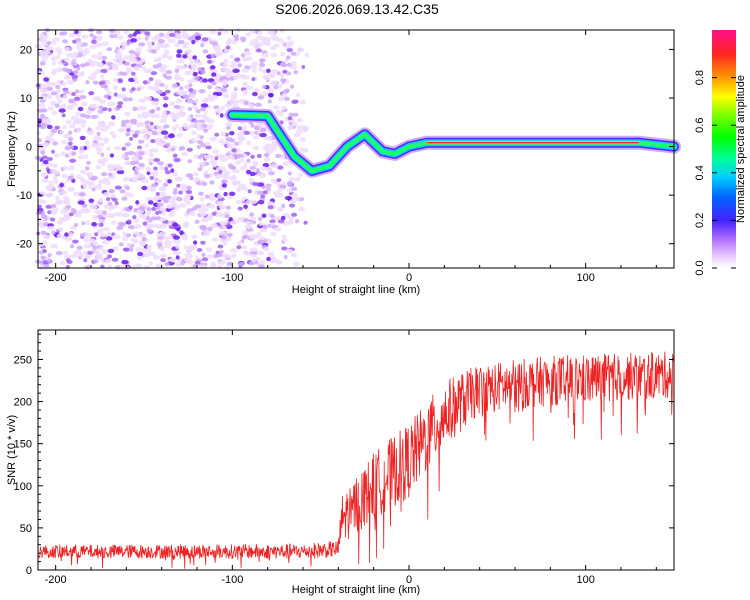 This screenshot has width=750, height=600. Describe the element at coordinates (357, 9) in the screenshot. I see `figure-title: S206.2026.069.13.42.C35` at that location.